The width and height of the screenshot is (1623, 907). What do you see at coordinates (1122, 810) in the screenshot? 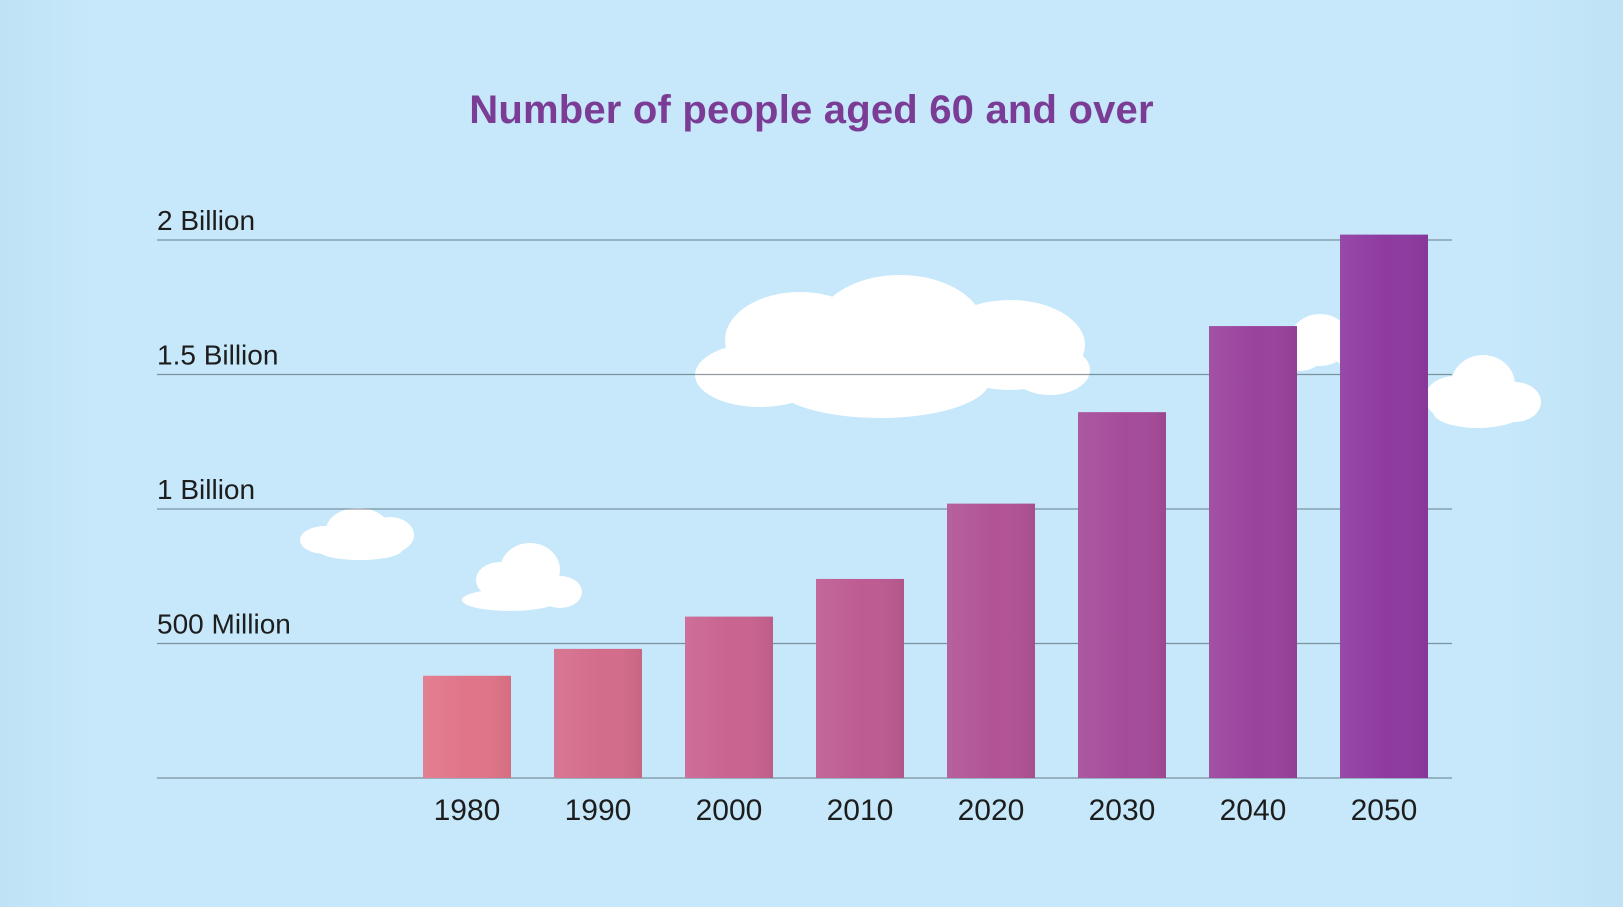
I see `x-tick-label: 2030` at bounding box center [1122, 810].